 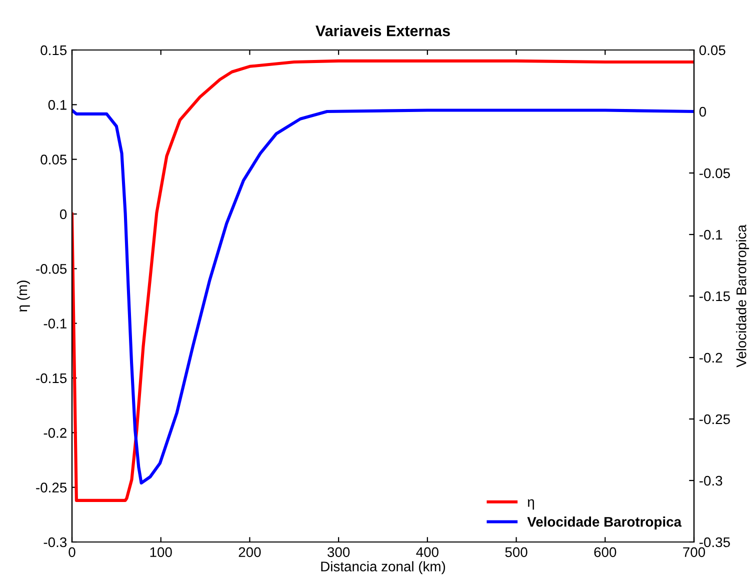 I want to click on legend-label: Velocidade Barotropica, so click(x=604, y=523).